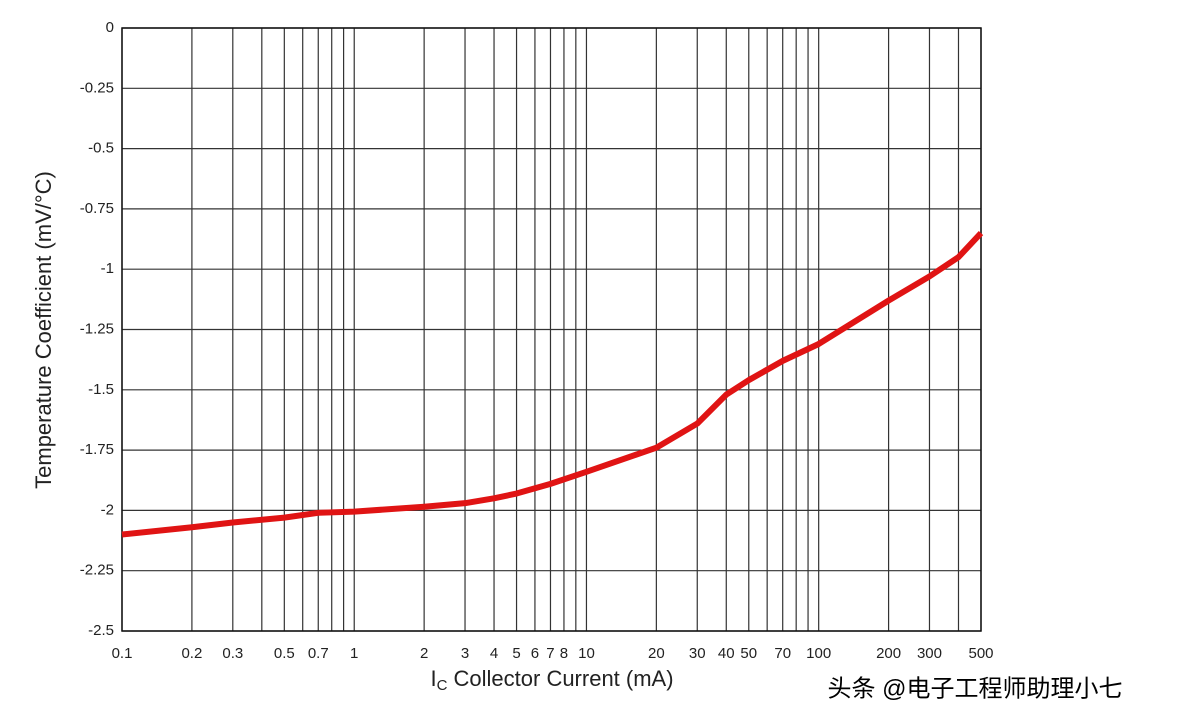  Describe the element at coordinates (110, 27) in the screenshot. I see `y-tick-label: 0` at that location.